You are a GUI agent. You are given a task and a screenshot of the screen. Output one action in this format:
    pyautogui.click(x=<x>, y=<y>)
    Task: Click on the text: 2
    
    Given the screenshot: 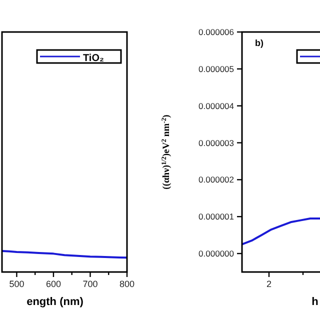 What is the action you would take?
    pyautogui.click(x=269, y=284)
    